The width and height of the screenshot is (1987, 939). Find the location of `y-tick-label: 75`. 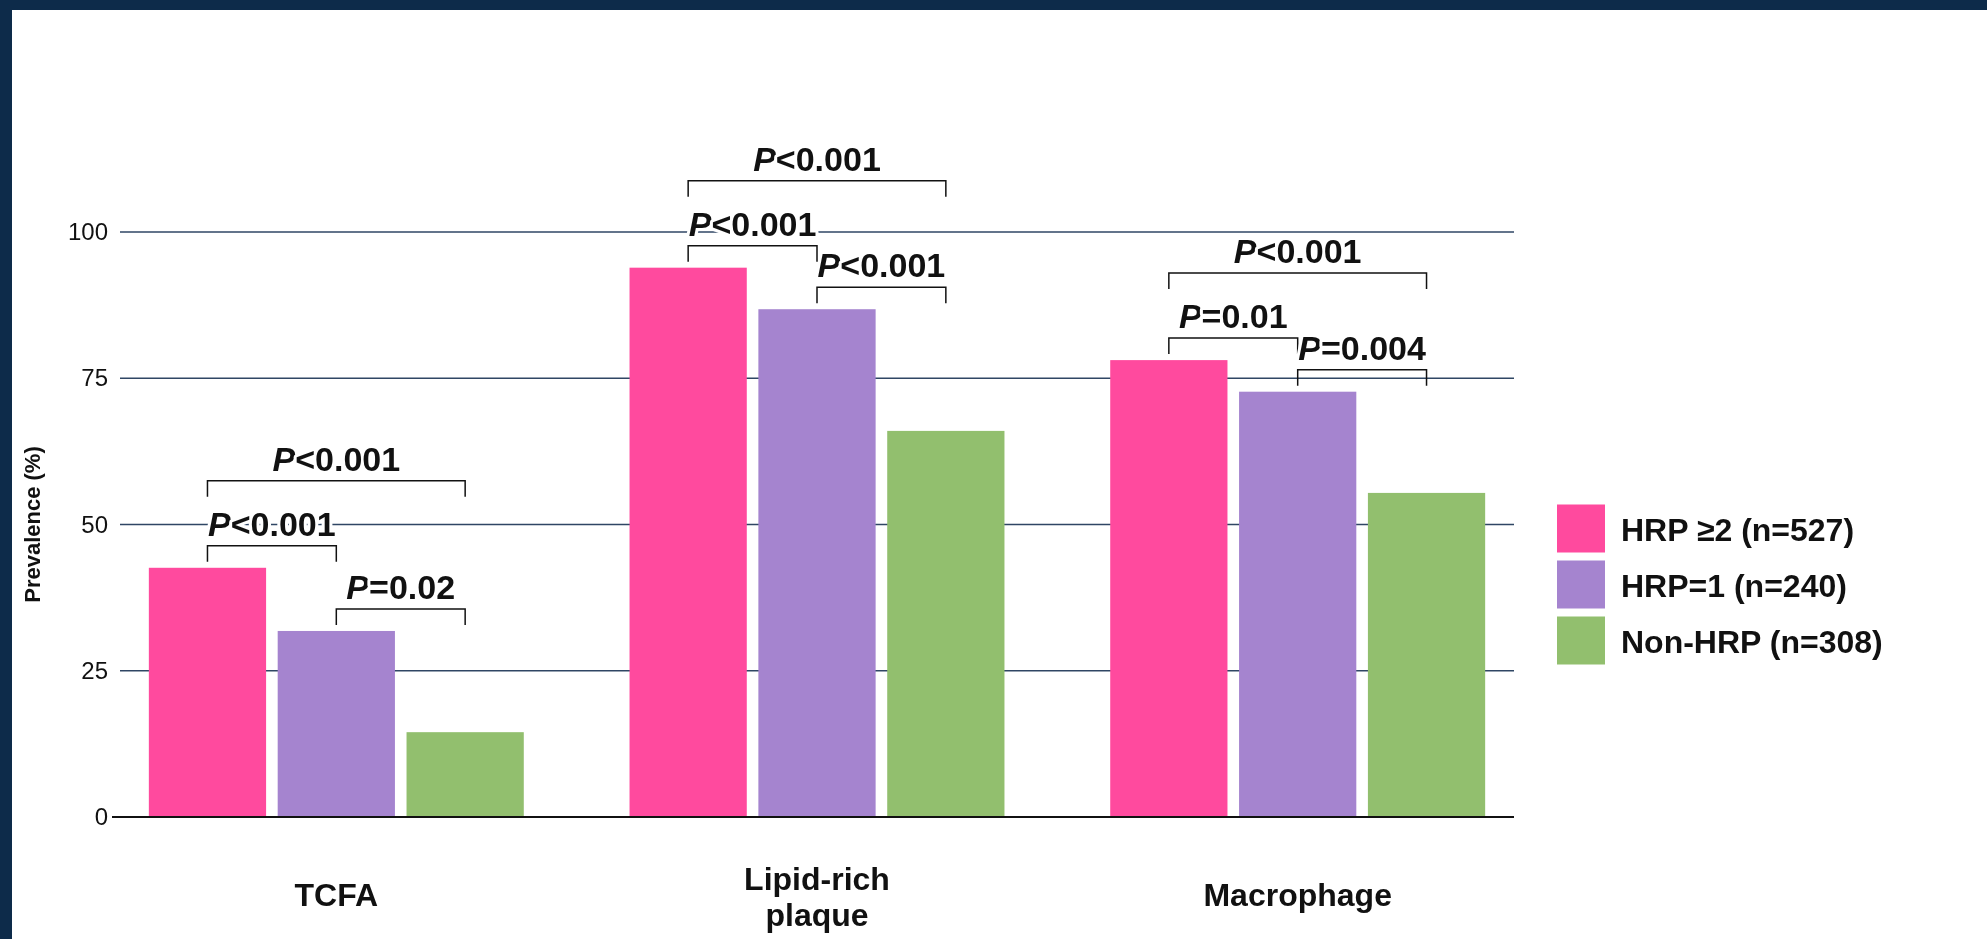

y-tick-label: 75 is located at coordinates (94, 378).